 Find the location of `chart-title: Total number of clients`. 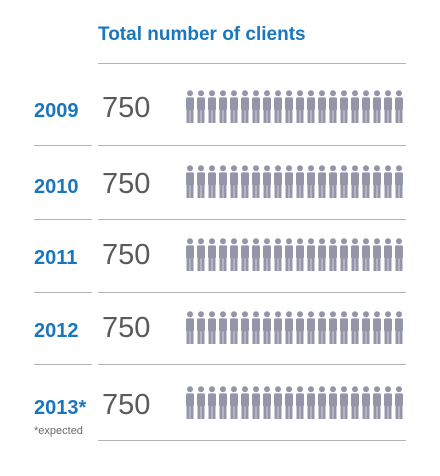

chart-title: Total number of clients is located at coordinates (202, 34).